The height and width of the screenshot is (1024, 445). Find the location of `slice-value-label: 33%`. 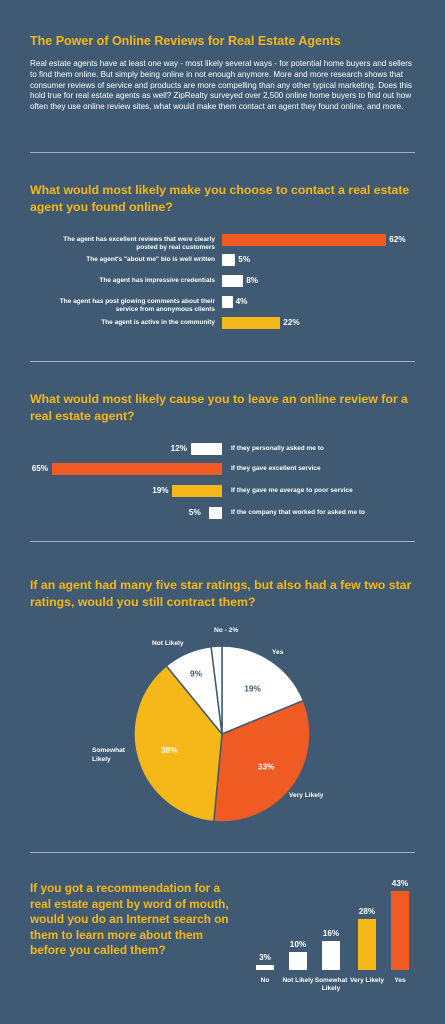

slice-value-label: 33% is located at coordinates (266, 767).